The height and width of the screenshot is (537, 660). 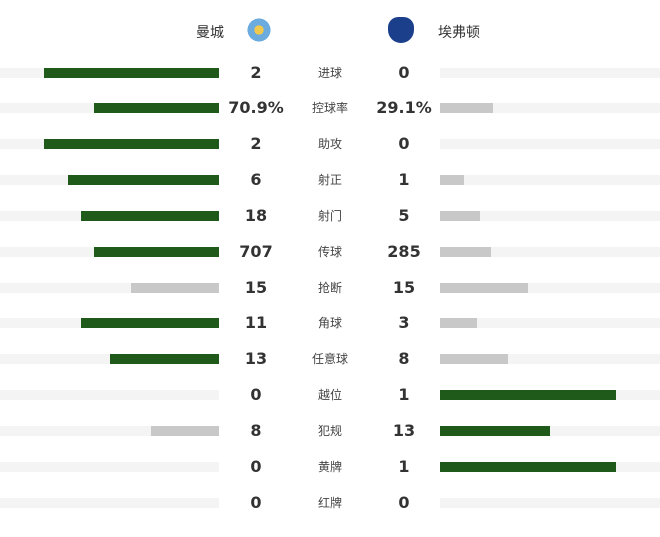 I want to click on home-value: 11, so click(x=256, y=322).